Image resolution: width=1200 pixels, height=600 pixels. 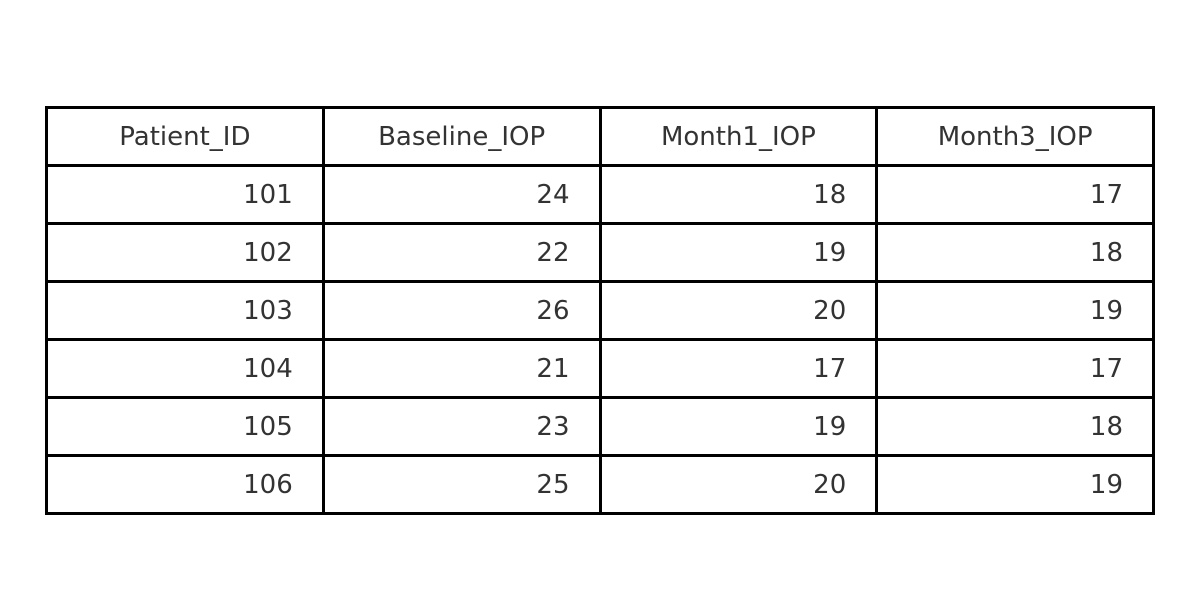 I want to click on table-cell-patient-id: 102, so click(x=185, y=252).